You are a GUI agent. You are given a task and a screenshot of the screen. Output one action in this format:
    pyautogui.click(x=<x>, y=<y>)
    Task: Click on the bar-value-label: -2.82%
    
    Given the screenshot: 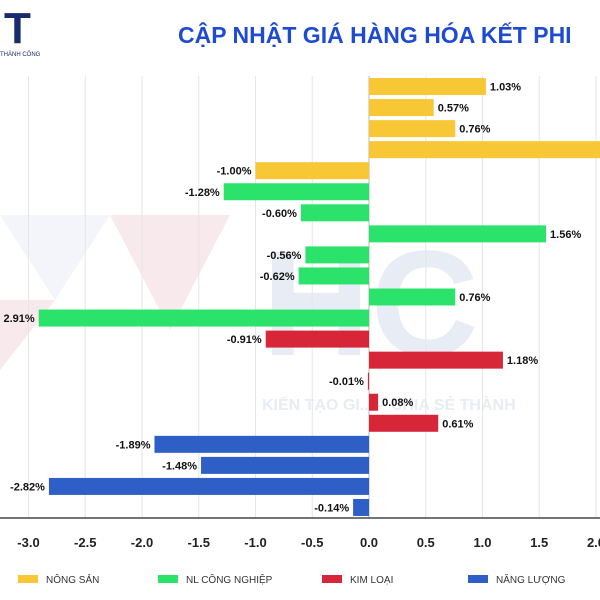 What is the action you would take?
    pyautogui.click(x=27, y=487)
    